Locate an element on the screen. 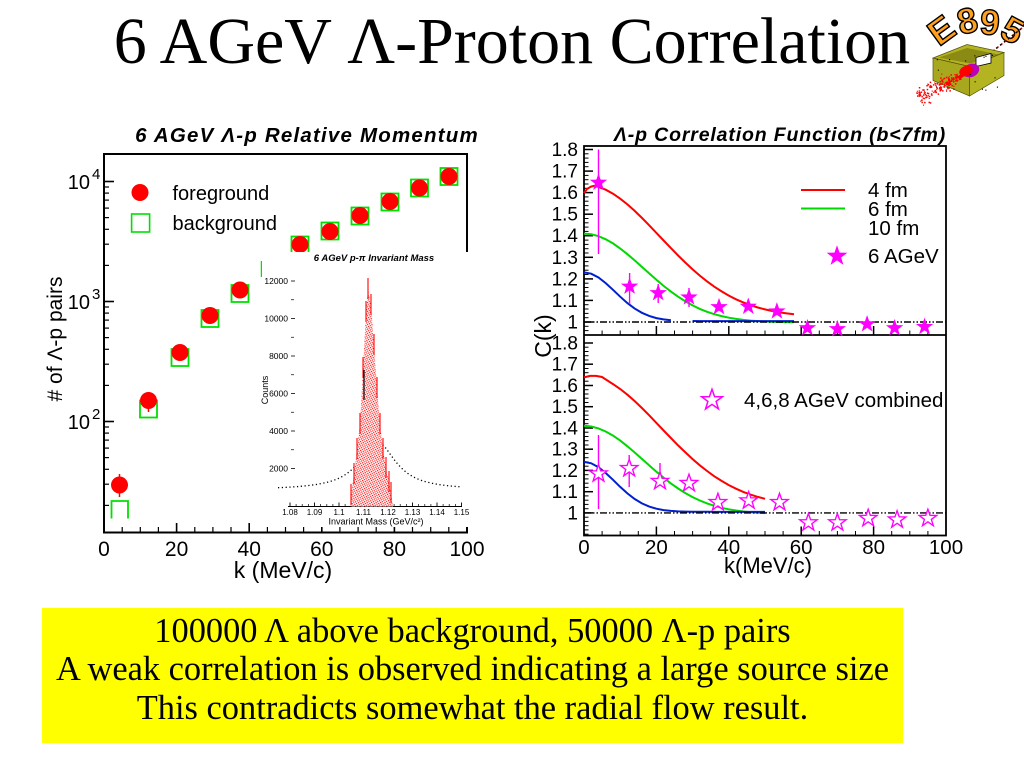  svg-text: 3 is located at coordinates (96, 294).